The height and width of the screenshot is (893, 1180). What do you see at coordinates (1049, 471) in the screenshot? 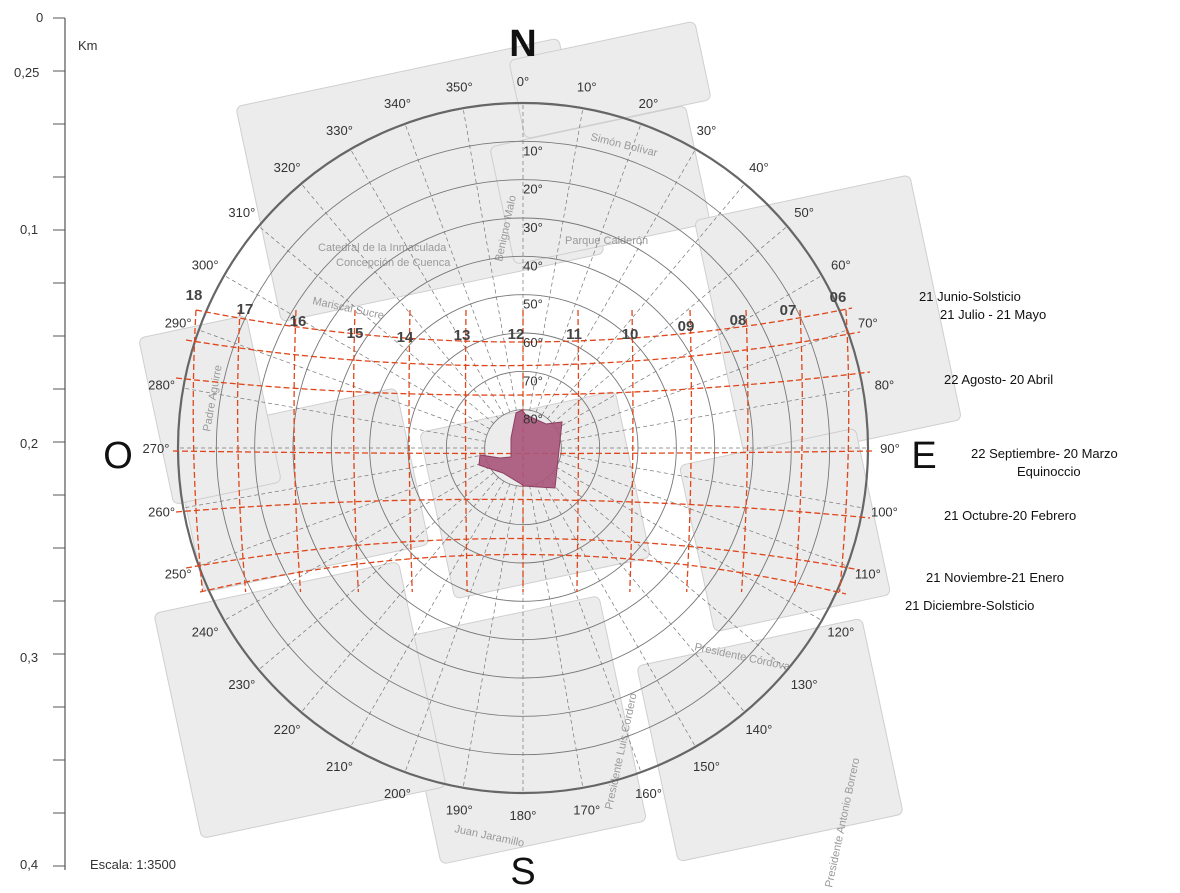
I see `date-label: Equinoccio` at bounding box center [1049, 471].